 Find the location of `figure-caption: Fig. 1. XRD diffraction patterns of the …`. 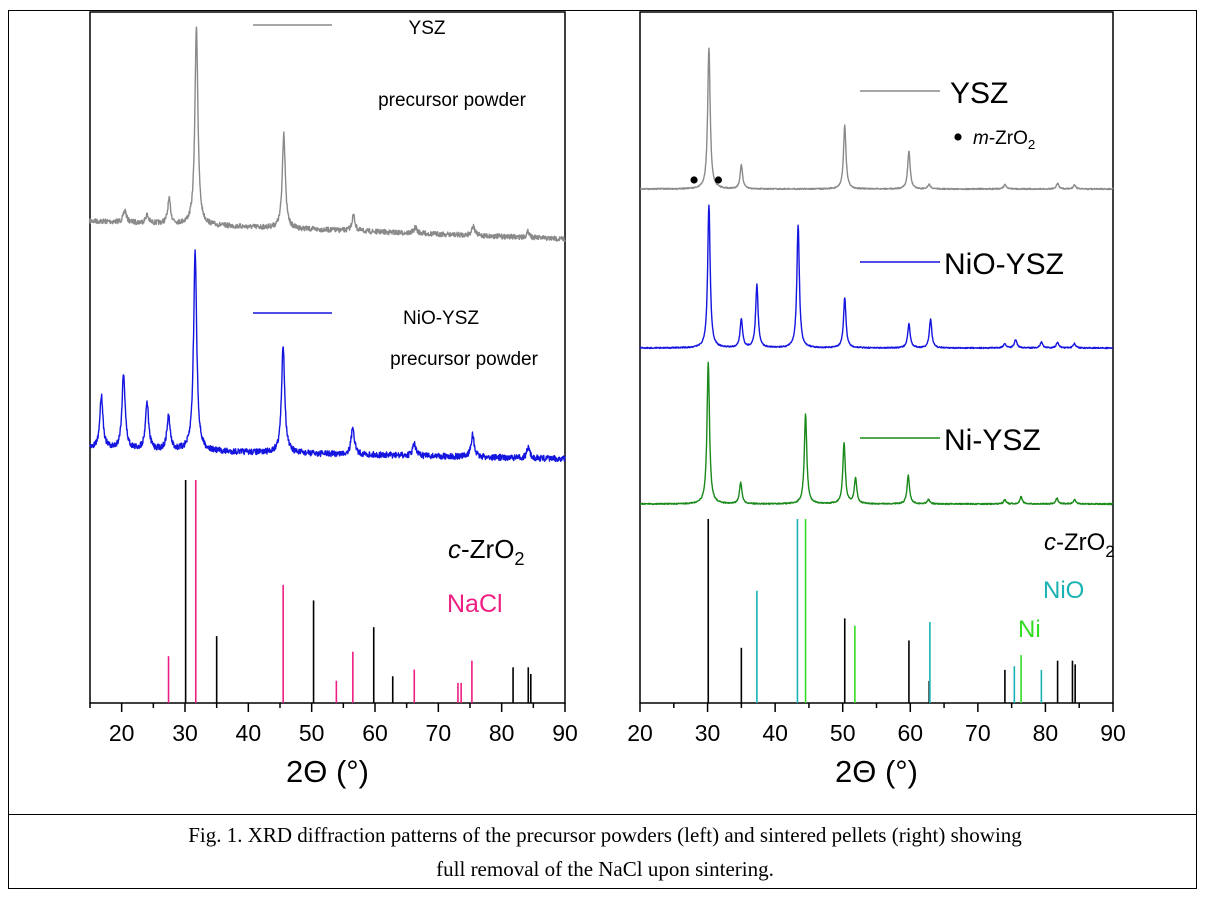

figure-caption: Fig. 1. XRD diffraction patterns of the … is located at coordinates (605, 852).